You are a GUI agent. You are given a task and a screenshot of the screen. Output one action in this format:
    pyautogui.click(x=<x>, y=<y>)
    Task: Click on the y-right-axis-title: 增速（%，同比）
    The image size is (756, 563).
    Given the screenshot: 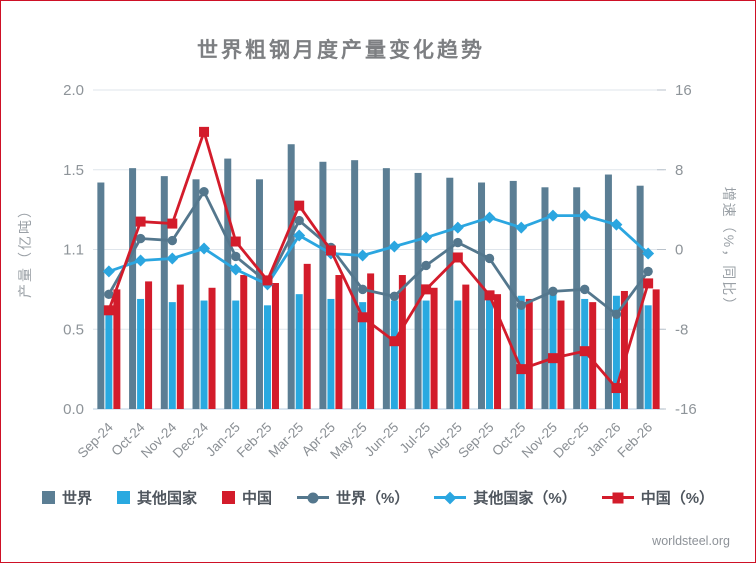 What is the action you would take?
    pyautogui.click(x=729, y=250)
    